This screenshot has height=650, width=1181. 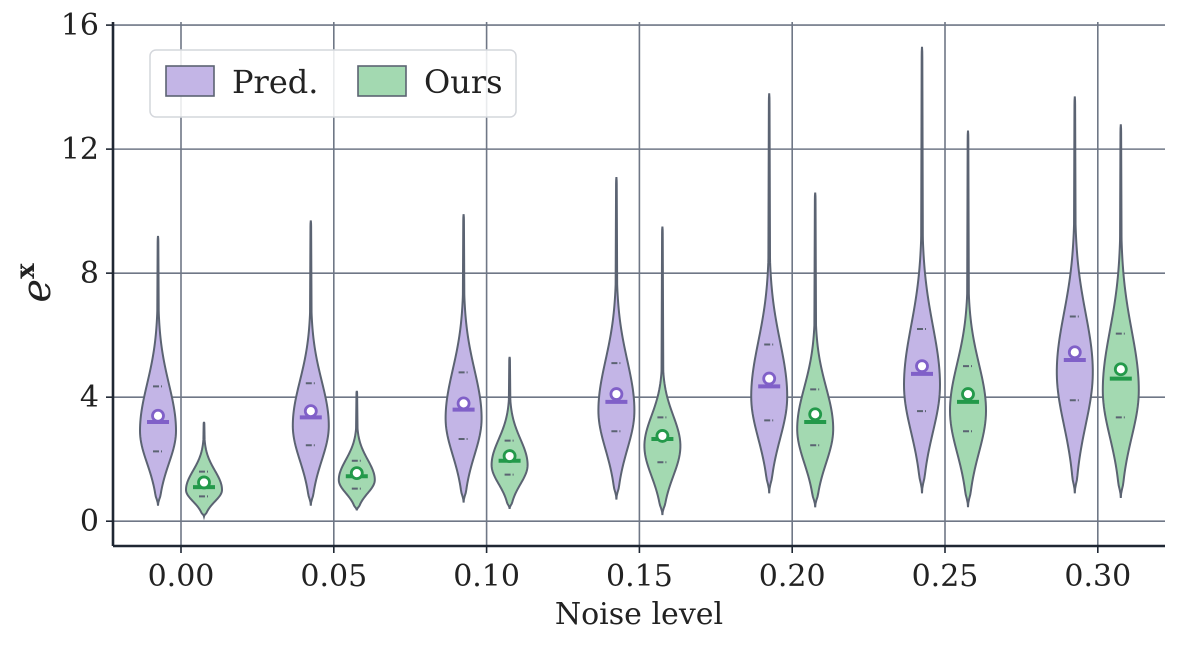 I want to click on y-tick-label: 16, so click(x=80, y=25).